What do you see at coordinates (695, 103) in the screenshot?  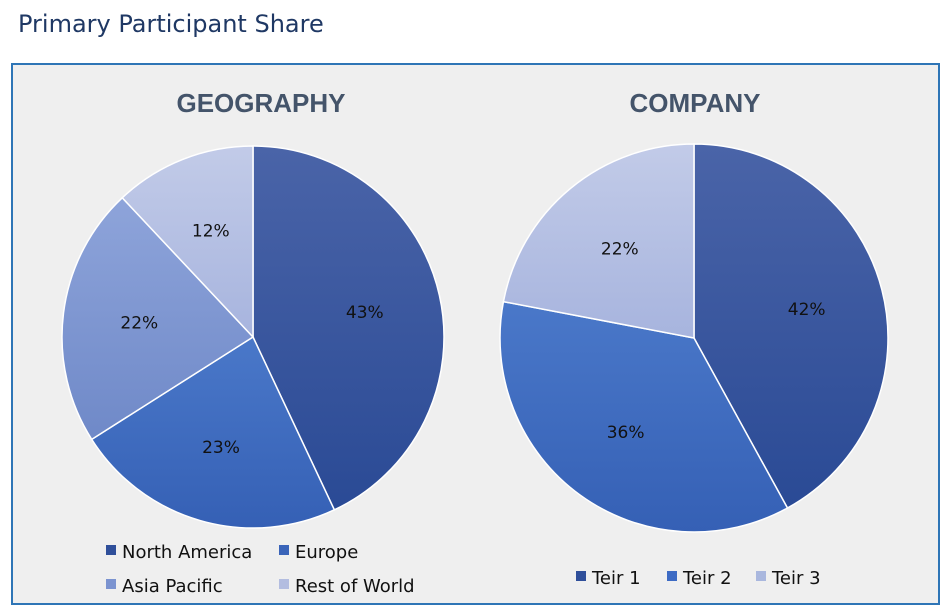 I see `company-chart-title: COMPANY` at bounding box center [695, 103].